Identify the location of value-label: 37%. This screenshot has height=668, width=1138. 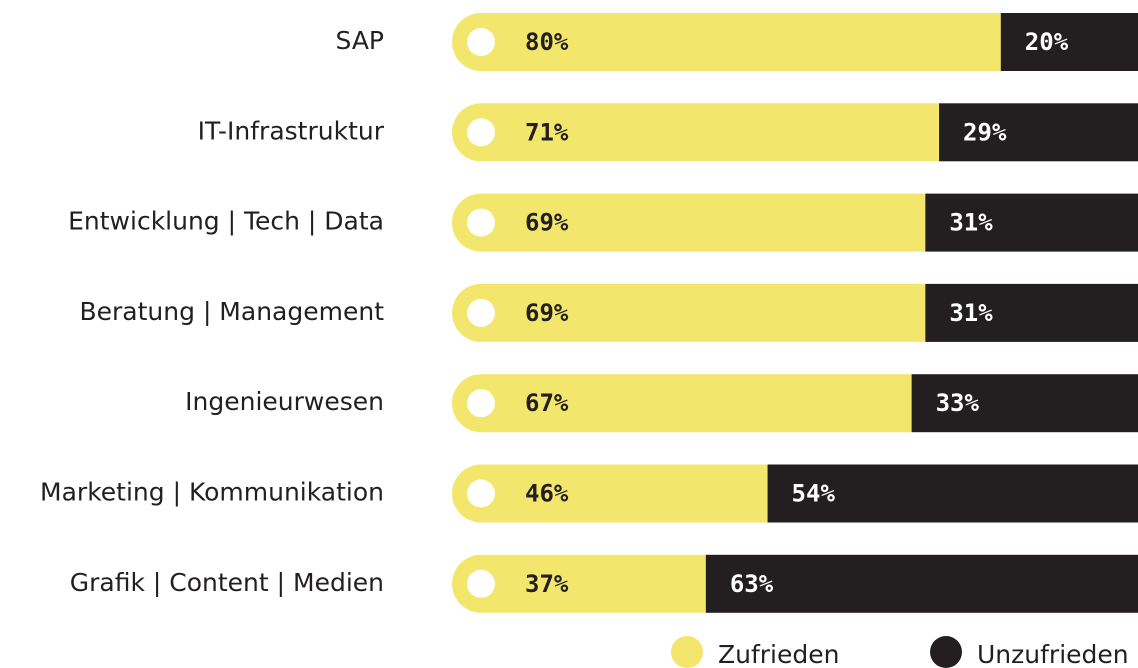
(547, 584).